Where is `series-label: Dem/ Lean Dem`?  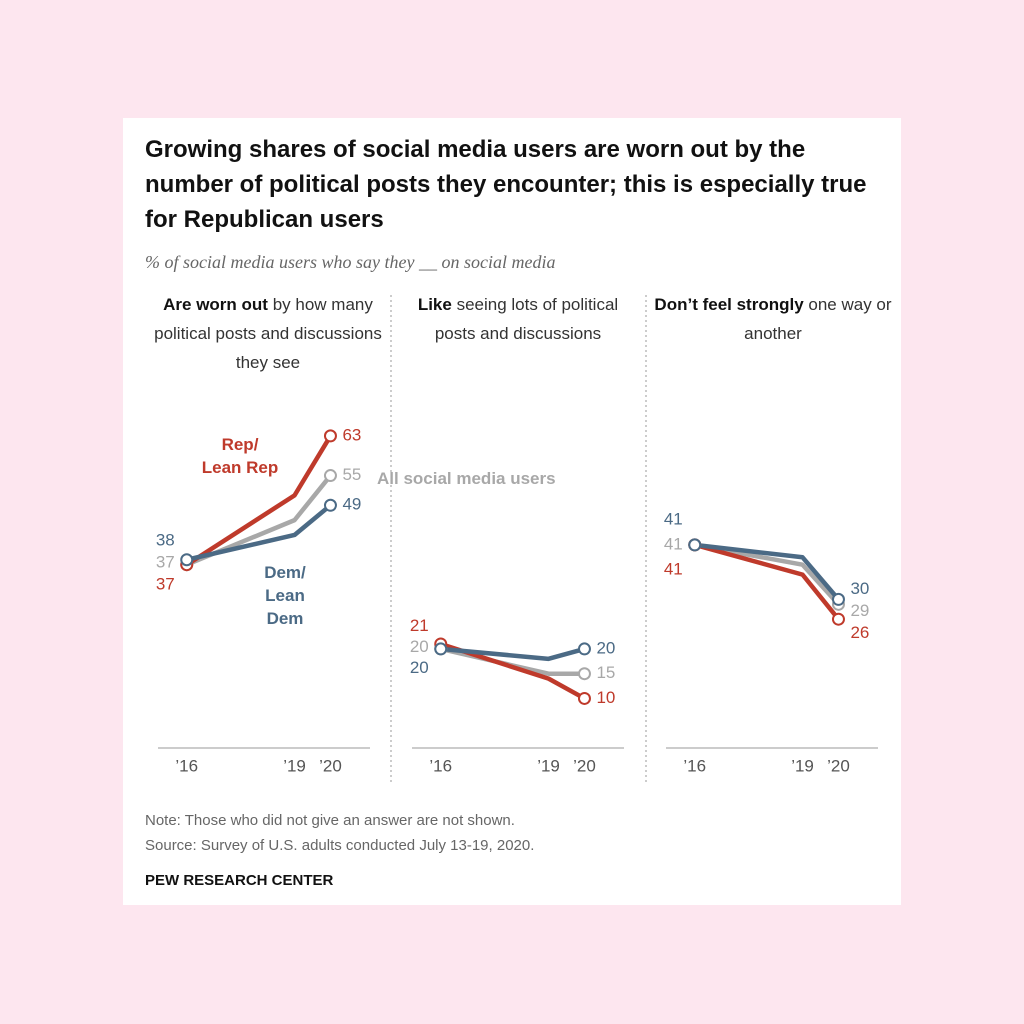 series-label: Dem/ Lean Dem is located at coordinates (285, 595).